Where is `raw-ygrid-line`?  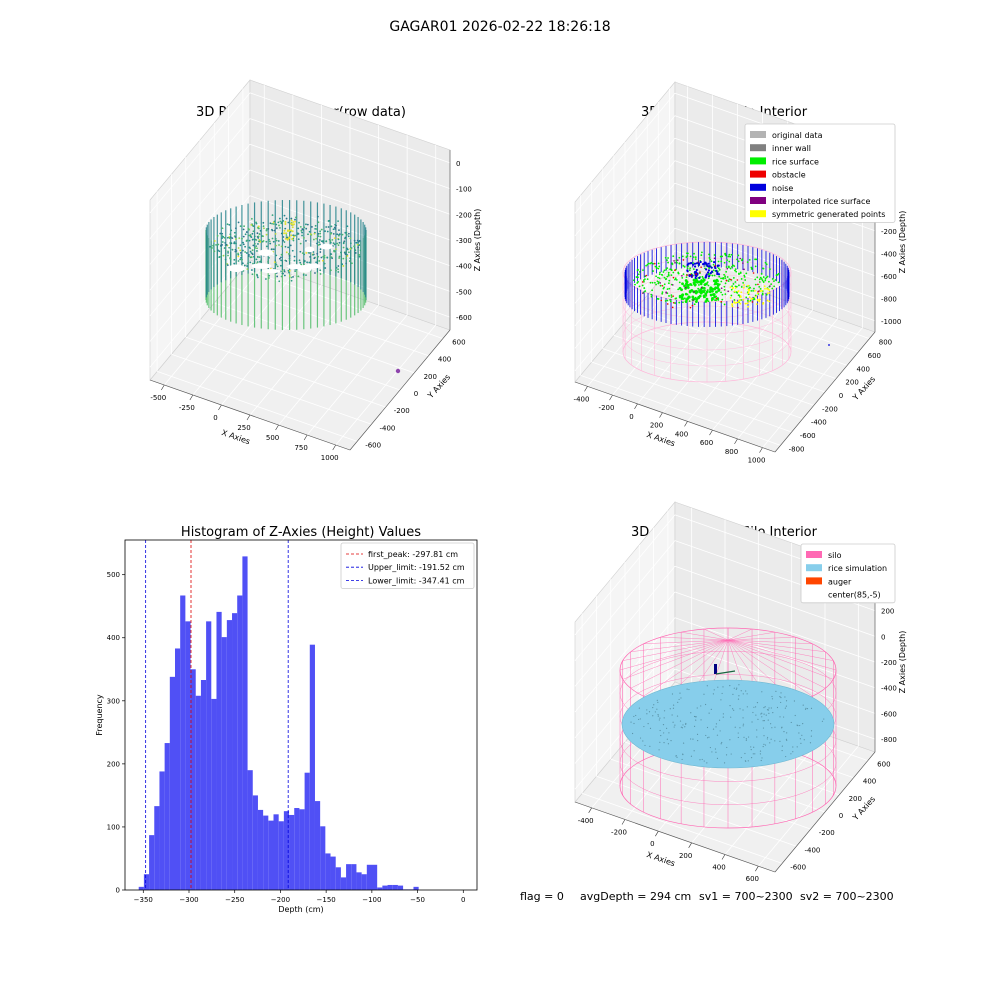
raw-ygrid-line is located at coordinates (271, 389).